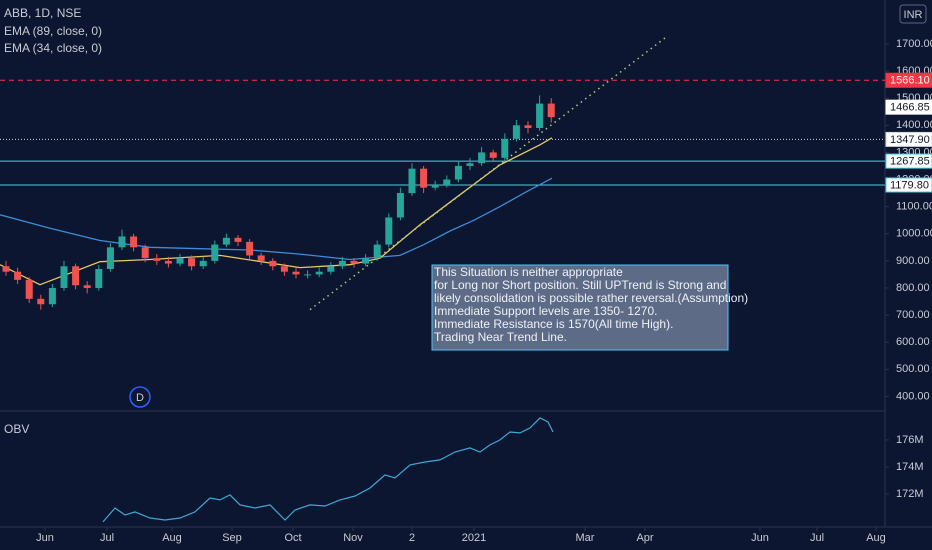 The width and height of the screenshot is (932, 550). What do you see at coordinates (500, 337) in the screenshot?
I see `annotation-line: Trading Near Trend Line.` at bounding box center [500, 337].